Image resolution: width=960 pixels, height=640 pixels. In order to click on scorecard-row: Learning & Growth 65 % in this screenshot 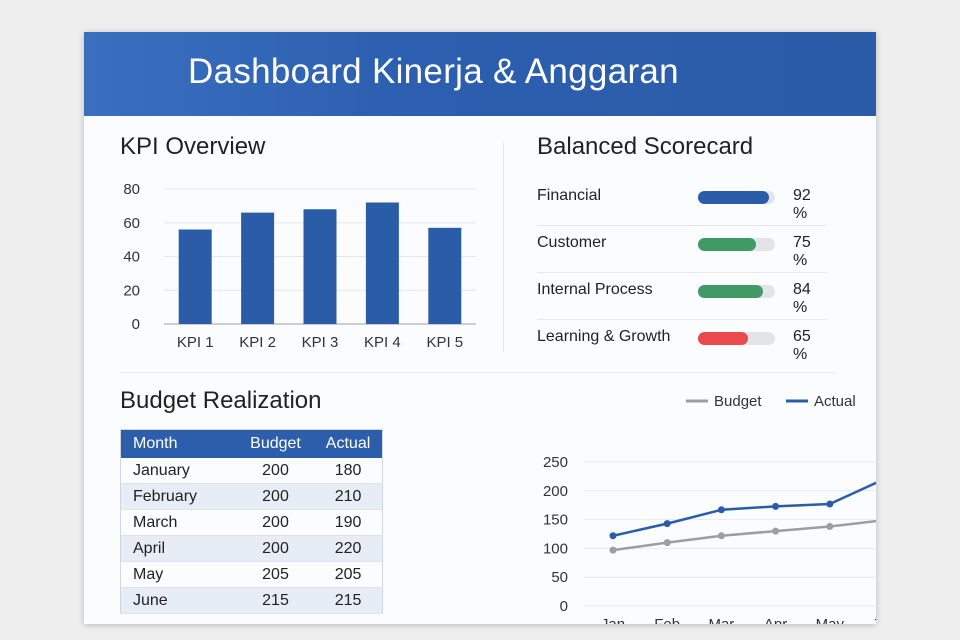, I will do `click(682, 343)`.